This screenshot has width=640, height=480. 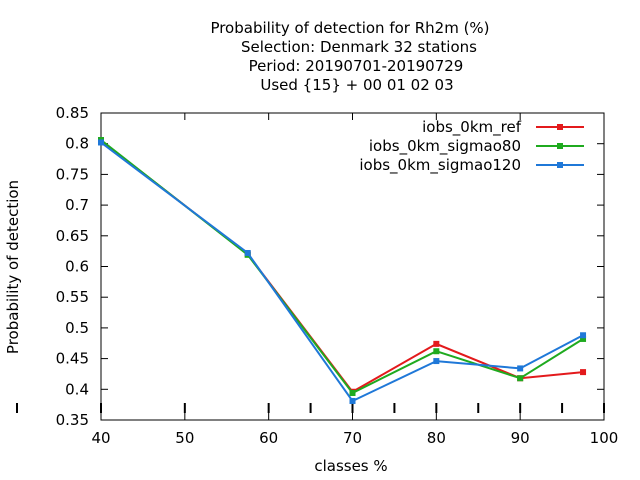 I want to click on y-tick-label: 0.6, so click(x=77, y=267).